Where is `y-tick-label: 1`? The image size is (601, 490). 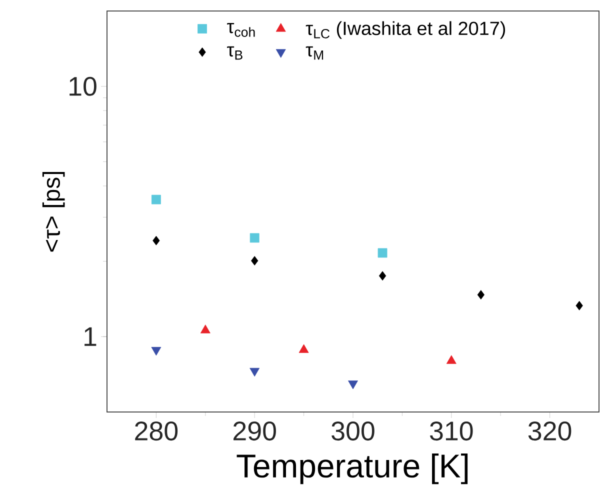
y-tick-label: 1 is located at coordinates (90, 336).